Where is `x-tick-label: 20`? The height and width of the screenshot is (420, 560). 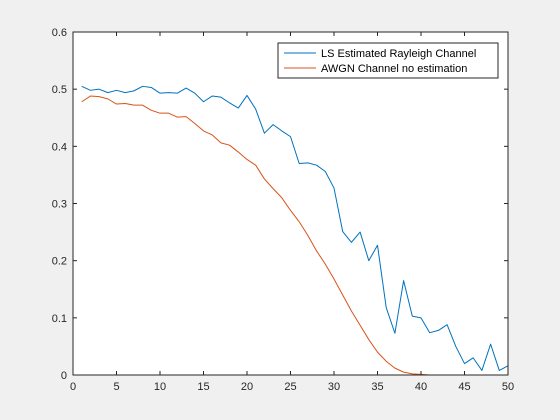 x-tick-label: 20 is located at coordinates (247, 387).